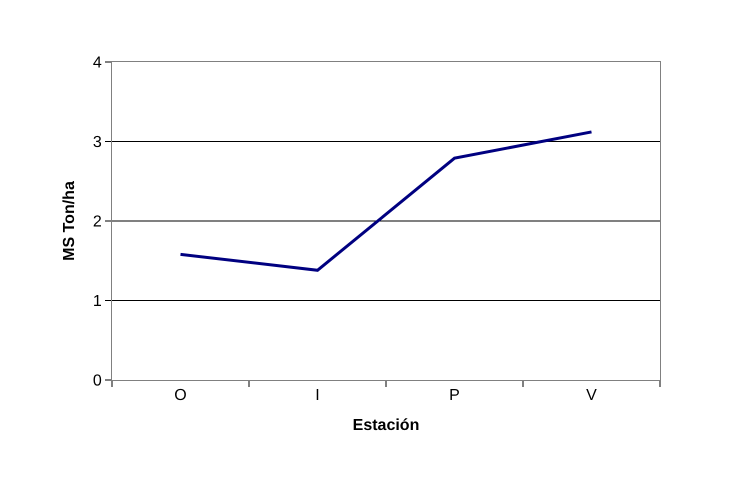 This screenshot has height=489, width=752. I want to click on x-axis-title: Estación, so click(386, 425).